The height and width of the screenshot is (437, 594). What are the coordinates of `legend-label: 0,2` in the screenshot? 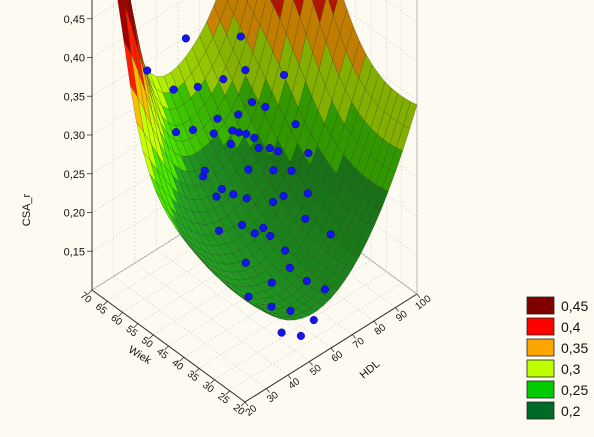 It's located at (571, 411).